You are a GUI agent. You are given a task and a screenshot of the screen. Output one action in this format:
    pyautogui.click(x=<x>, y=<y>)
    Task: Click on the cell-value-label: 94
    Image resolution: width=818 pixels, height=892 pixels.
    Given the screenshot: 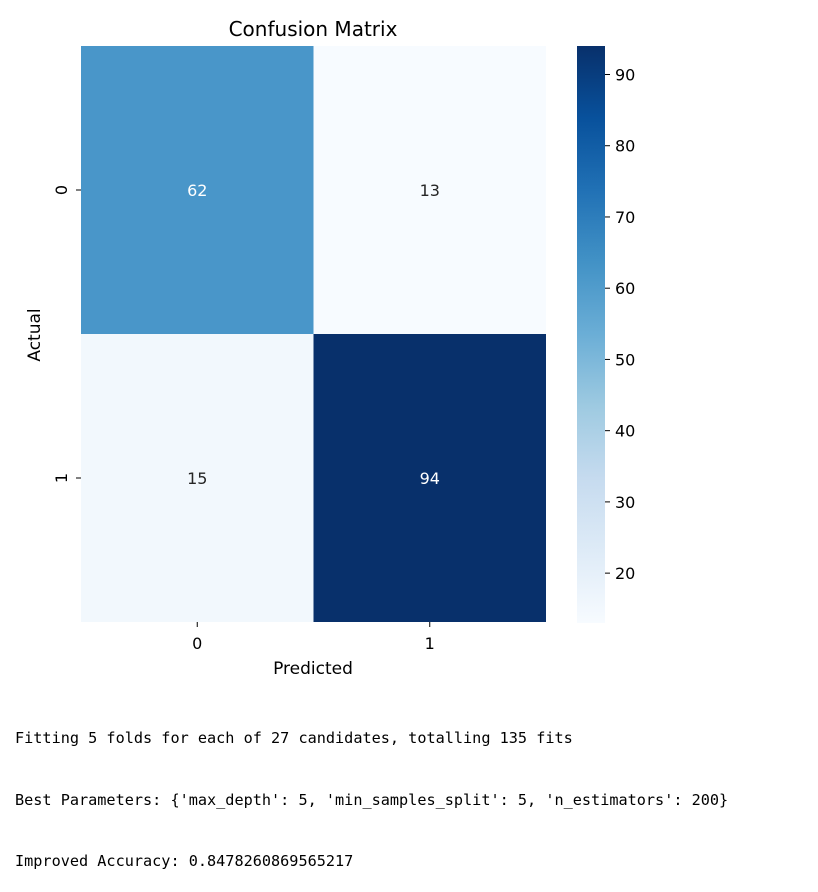 What is the action you would take?
    pyautogui.click(x=430, y=478)
    